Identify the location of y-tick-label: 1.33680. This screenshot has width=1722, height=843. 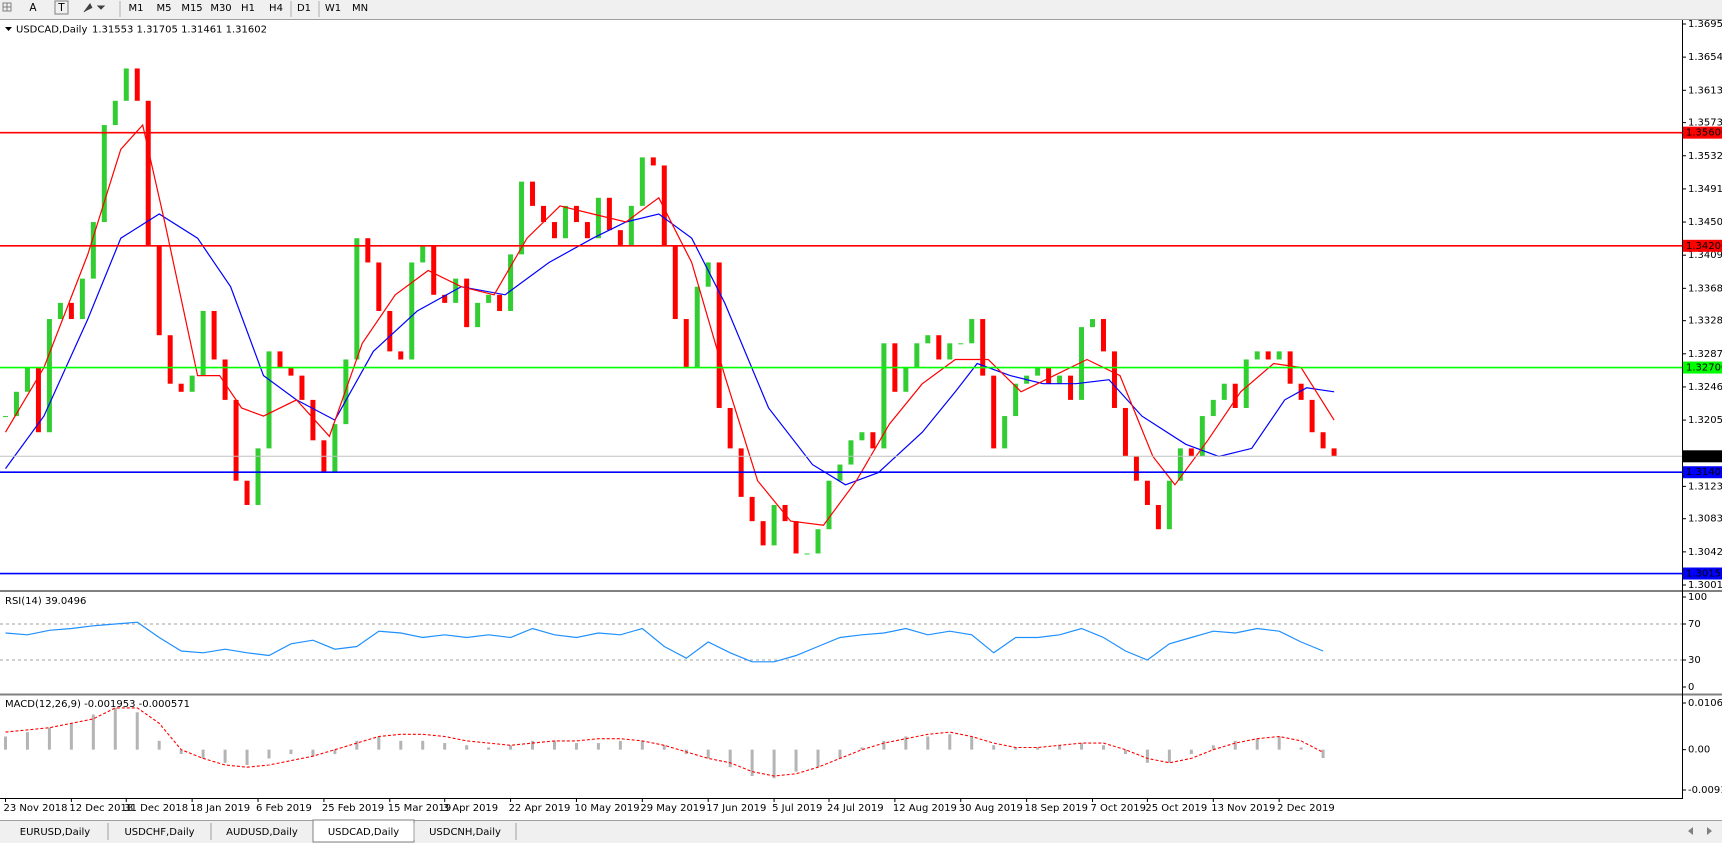
(1705, 288).